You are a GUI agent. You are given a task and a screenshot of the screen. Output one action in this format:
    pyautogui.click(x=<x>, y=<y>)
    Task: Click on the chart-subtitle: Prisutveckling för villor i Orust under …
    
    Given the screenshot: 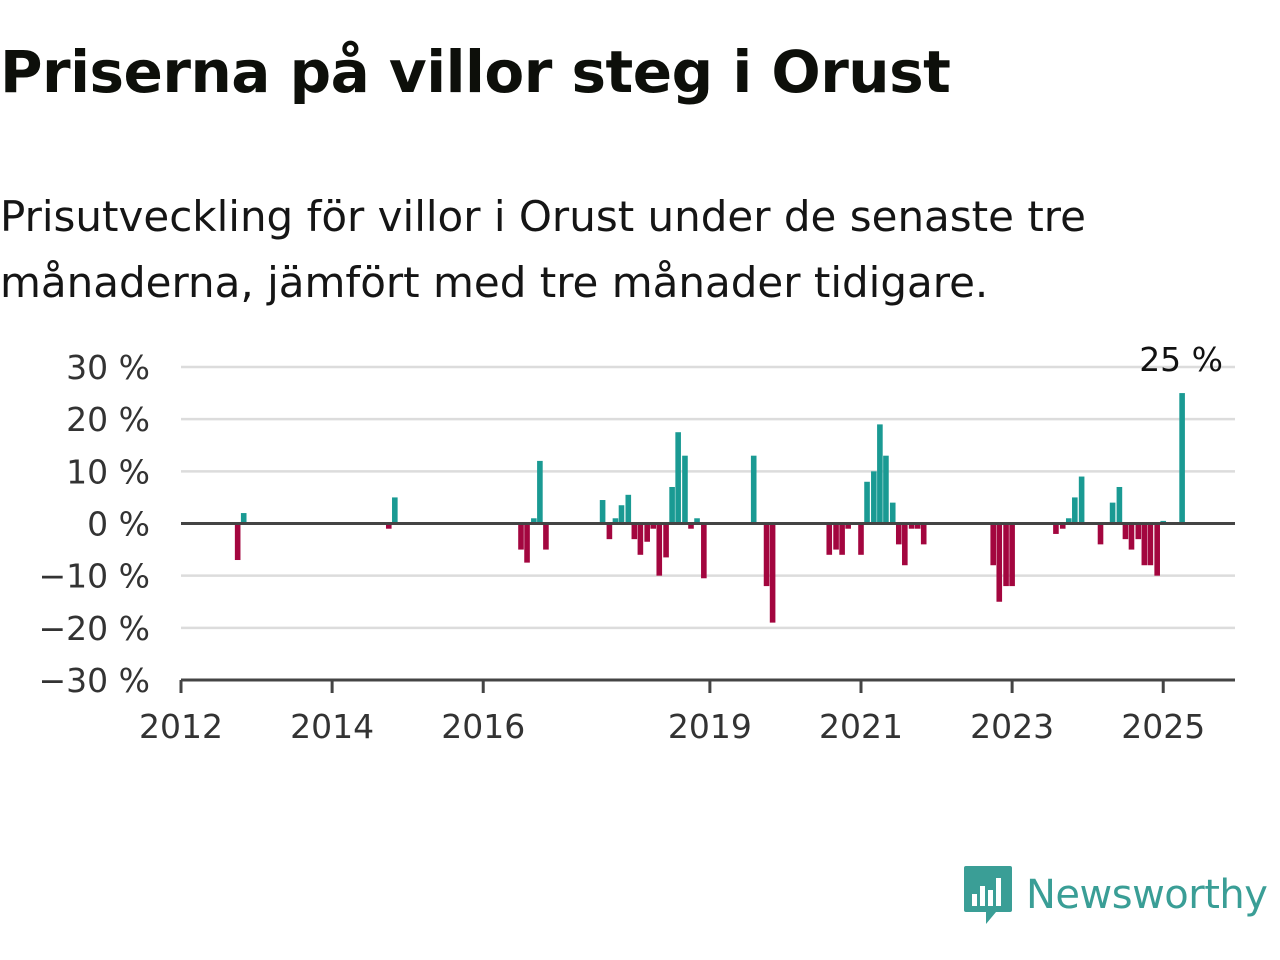 What is the action you would take?
    pyautogui.click(x=543, y=249)
    